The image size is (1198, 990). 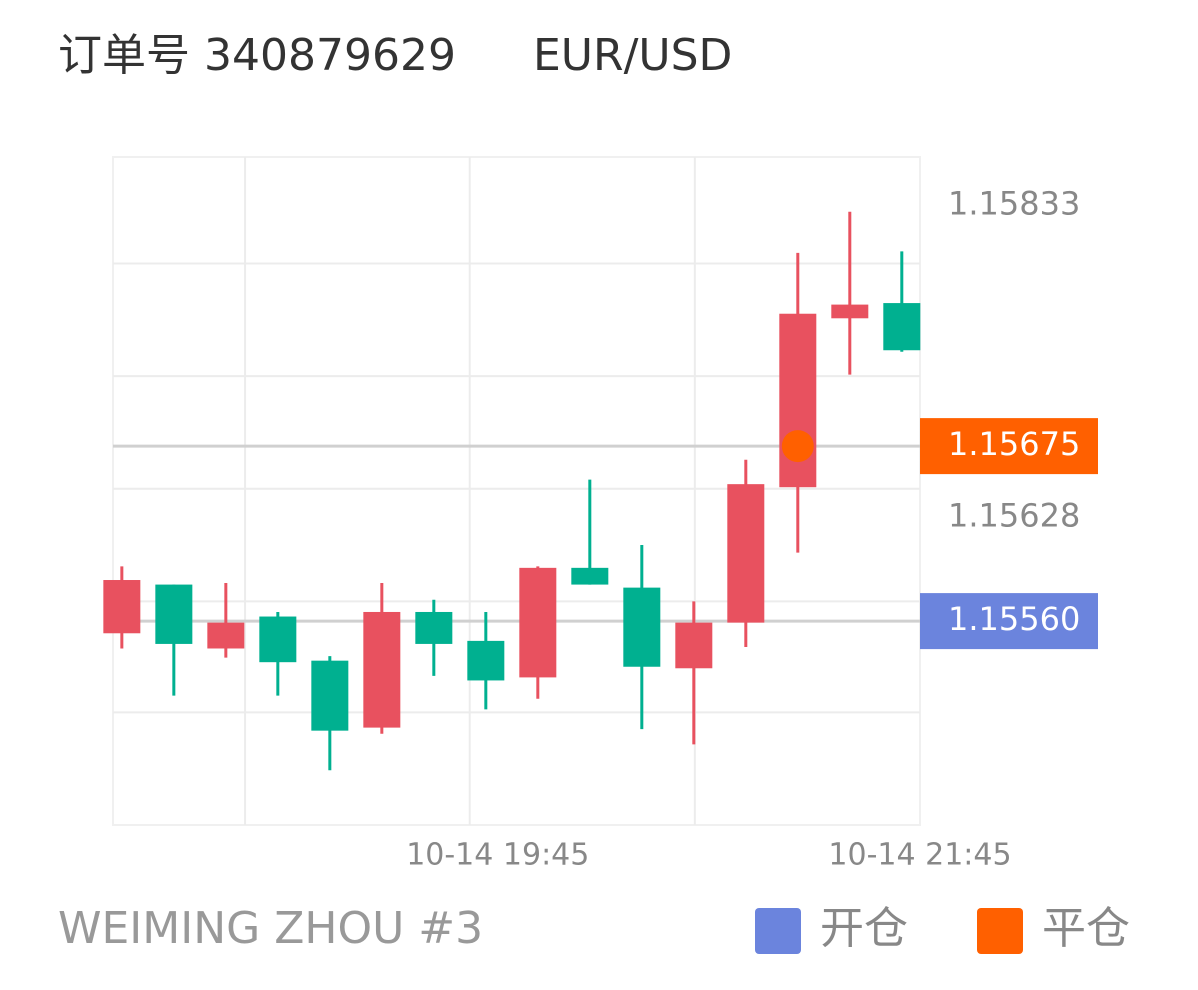 I want to click on y-tick-label: 1.15833, so click(x=1014, y=204).